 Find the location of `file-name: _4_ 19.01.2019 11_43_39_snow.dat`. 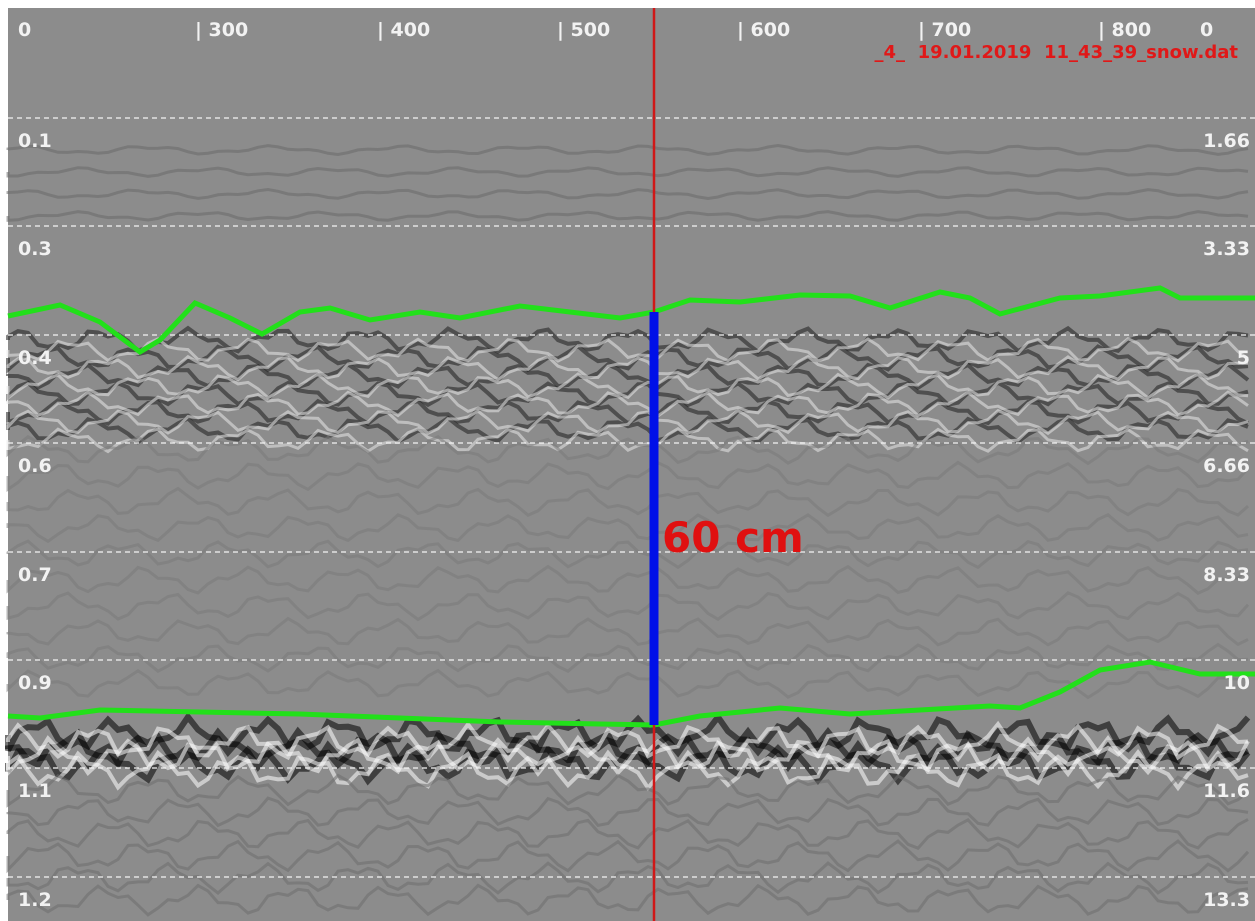

file-name: _4_ 19.01.2019 11_43_39_snow.dat is located at coordinates (1057, 52).